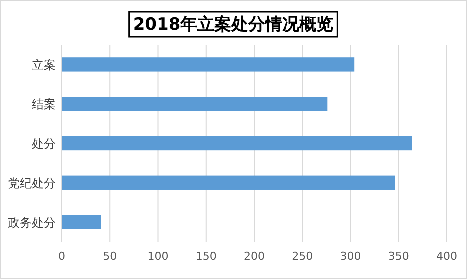 This screenshot has height=279, width=467. What do you see at coordinates (32, 223) in the screenshot?
I see `y-tick-label: 政务处分` at bounding box center [32, 223].